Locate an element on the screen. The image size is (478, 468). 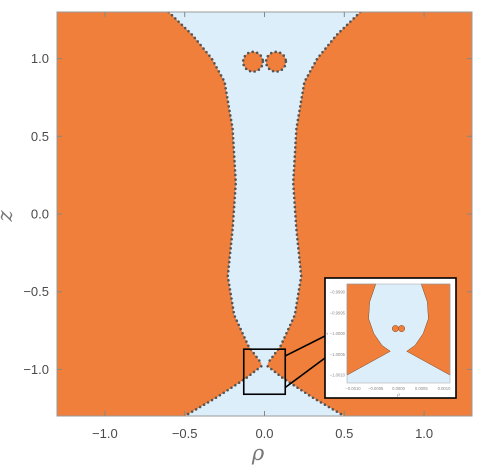
island-1-boundary is located at coordinates (253, 61).